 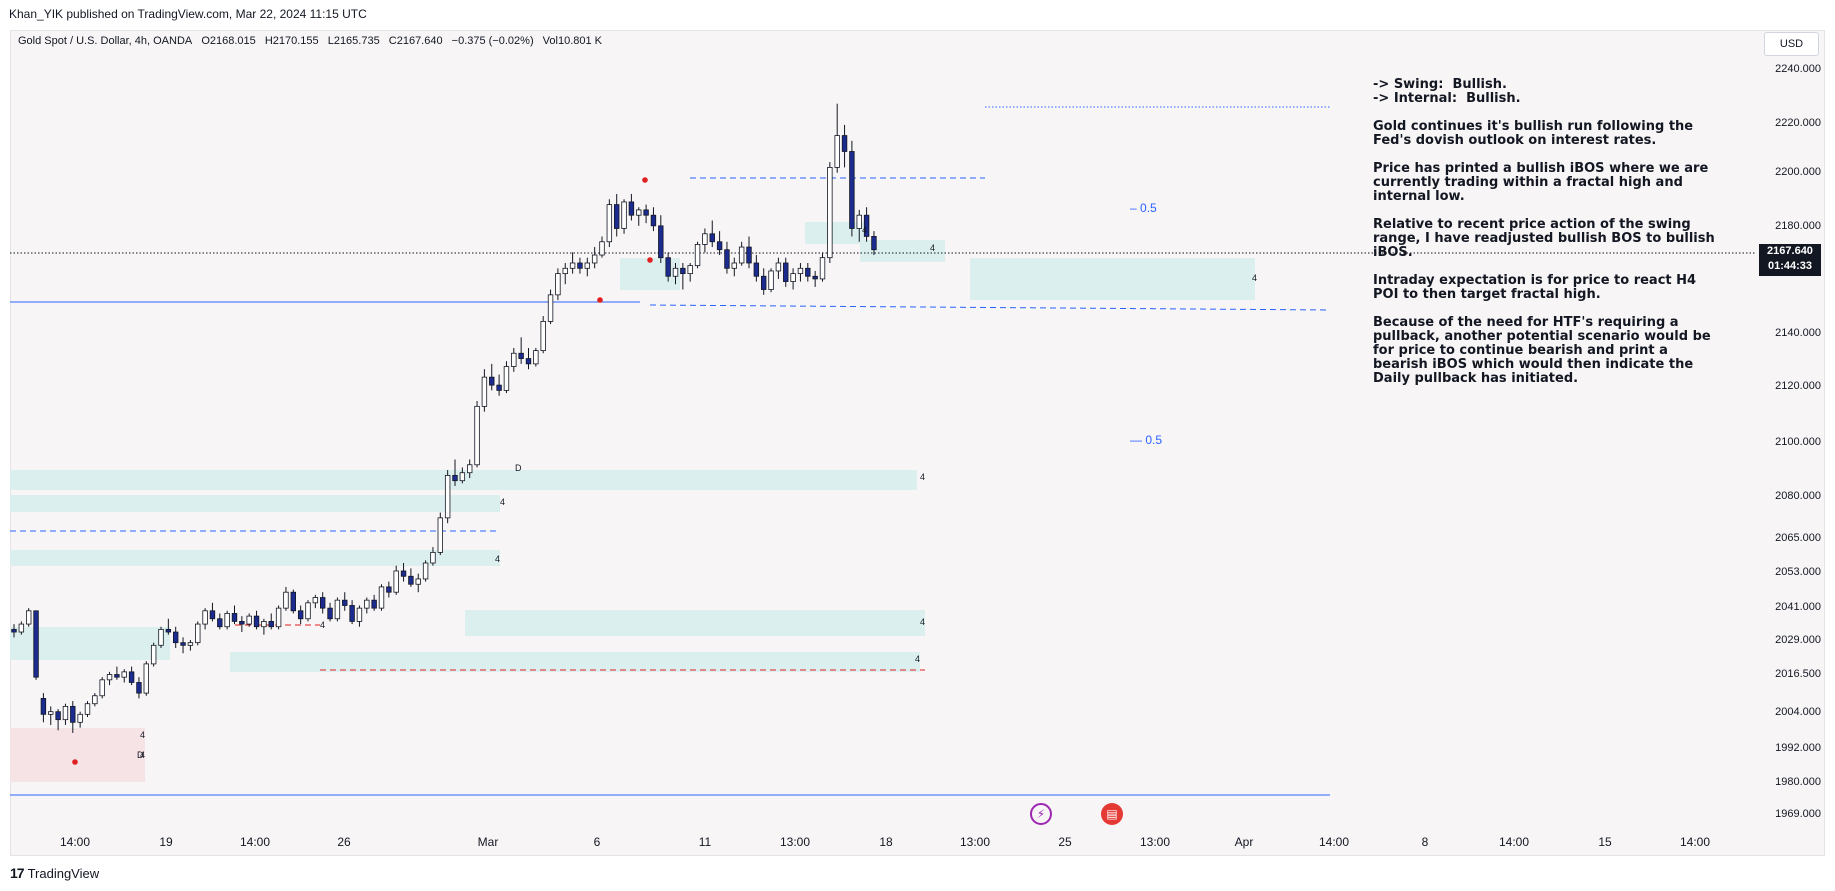 What do you see at coordinates (492, 41) in the screenshot?
I see `legend-change: −0.375 (−0.02%)` at bounding box center [492, 41].